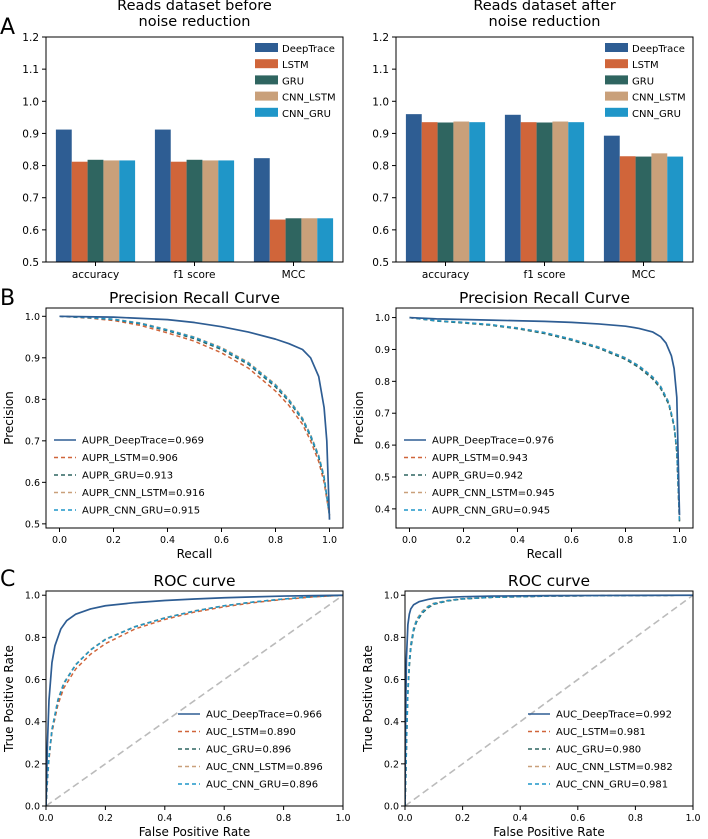 This screenshot has height=839, width=708. What do you see at coordinates (7, 579) in the screenshot?
I see `panel-label-c: C` at bounding box center [7, 579].